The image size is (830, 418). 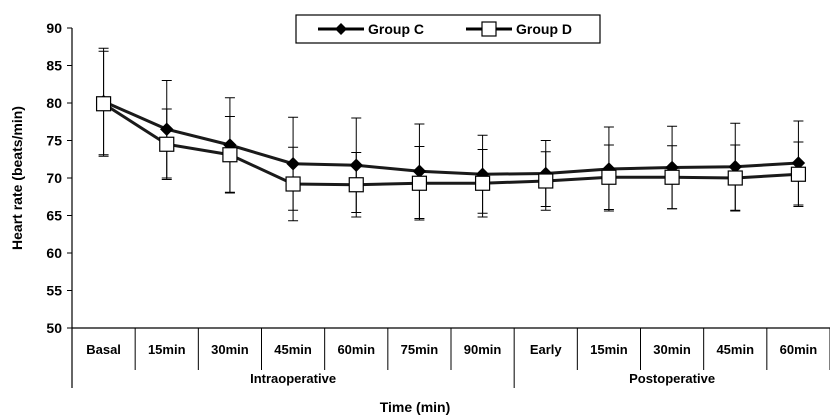 What do you see at coordinates (293, 378) in the screenshot?
I see `x-group-label: Intraoperative` at bounding box center [293, 378].